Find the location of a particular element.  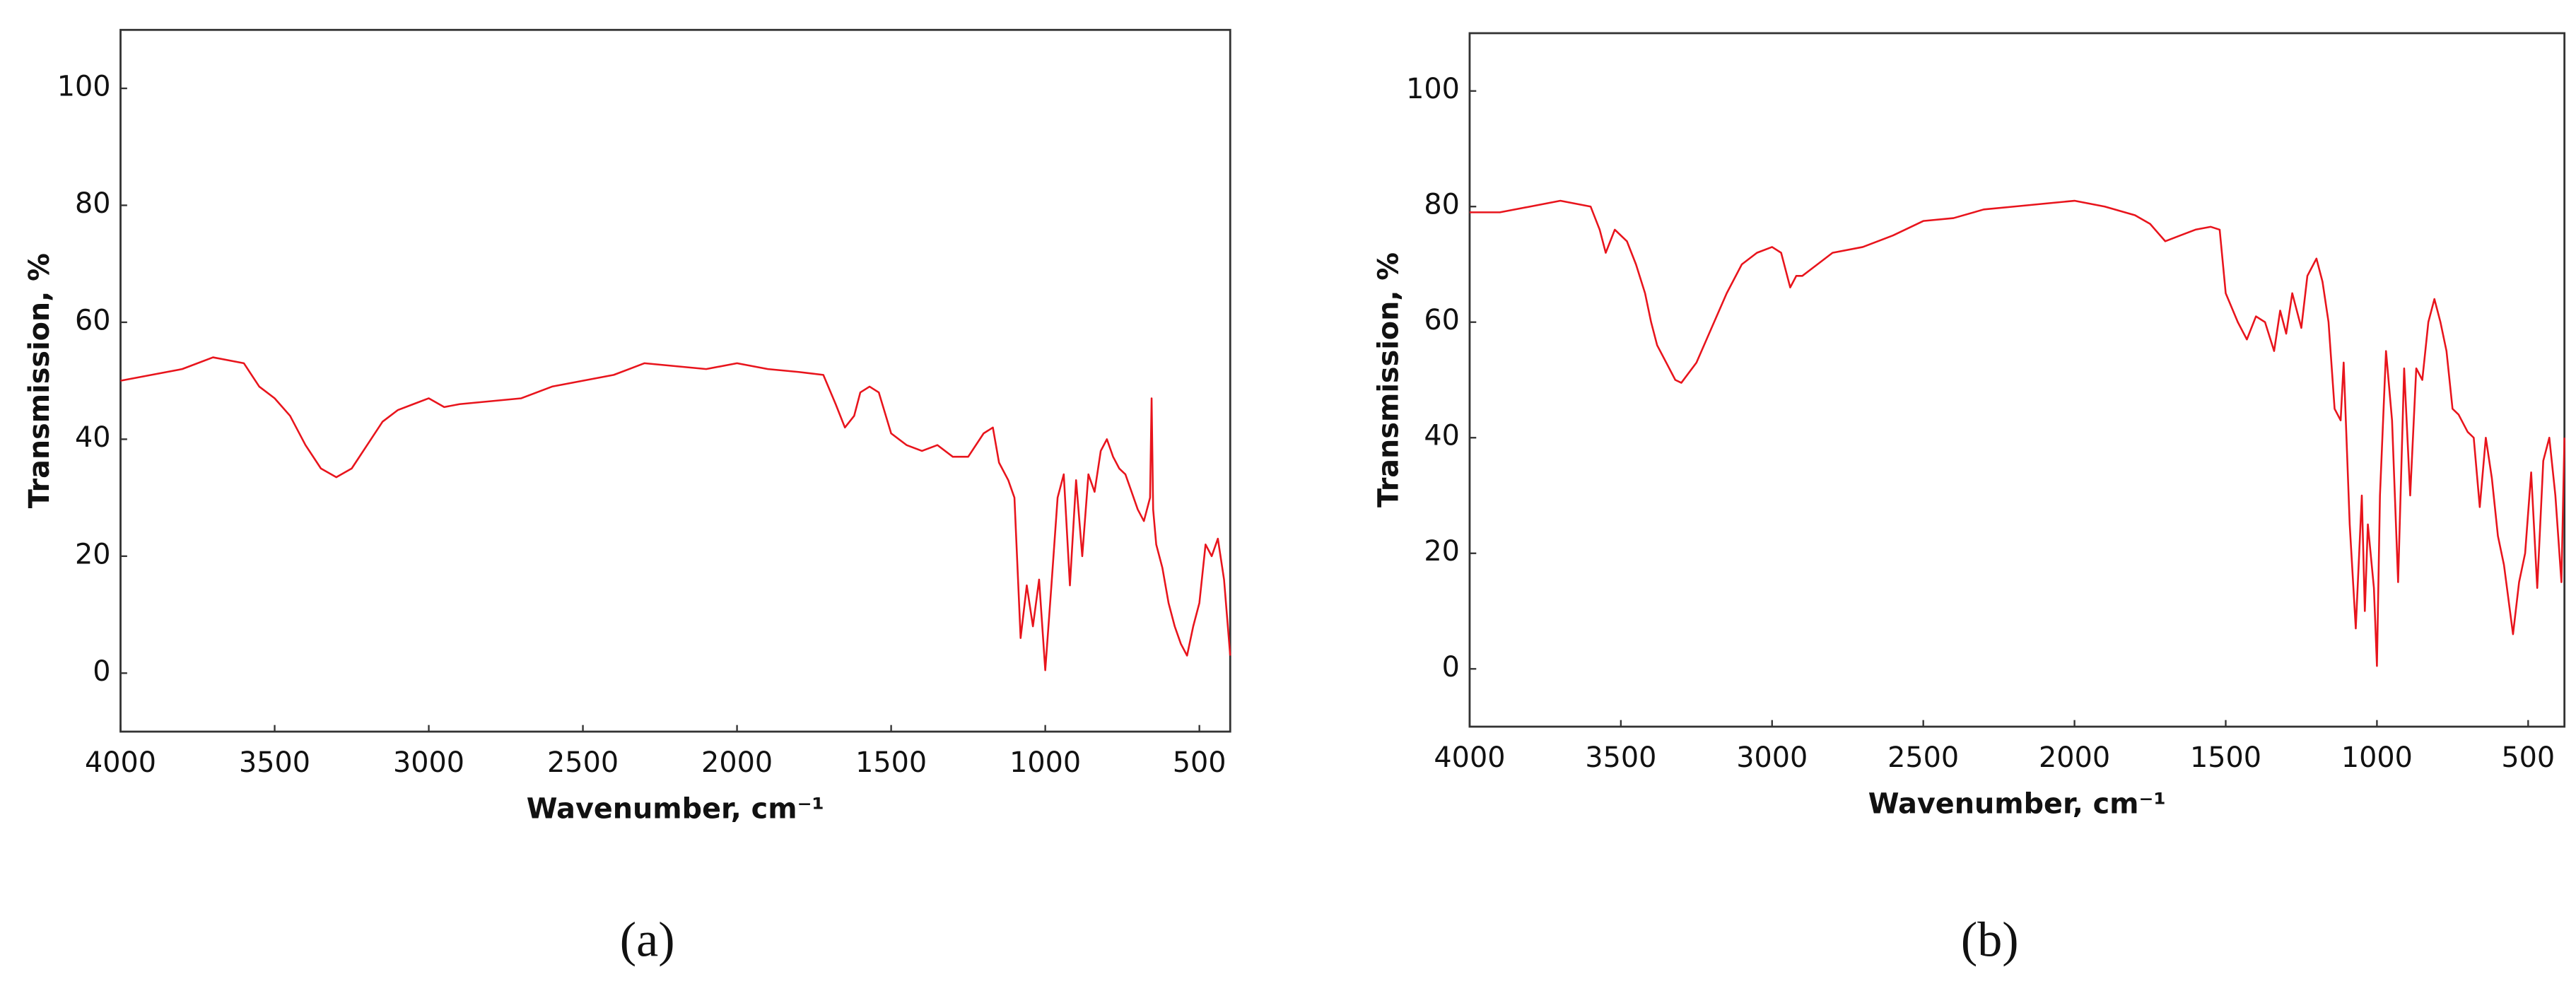

panel-label: (a) is located at coordinates (647, 940).